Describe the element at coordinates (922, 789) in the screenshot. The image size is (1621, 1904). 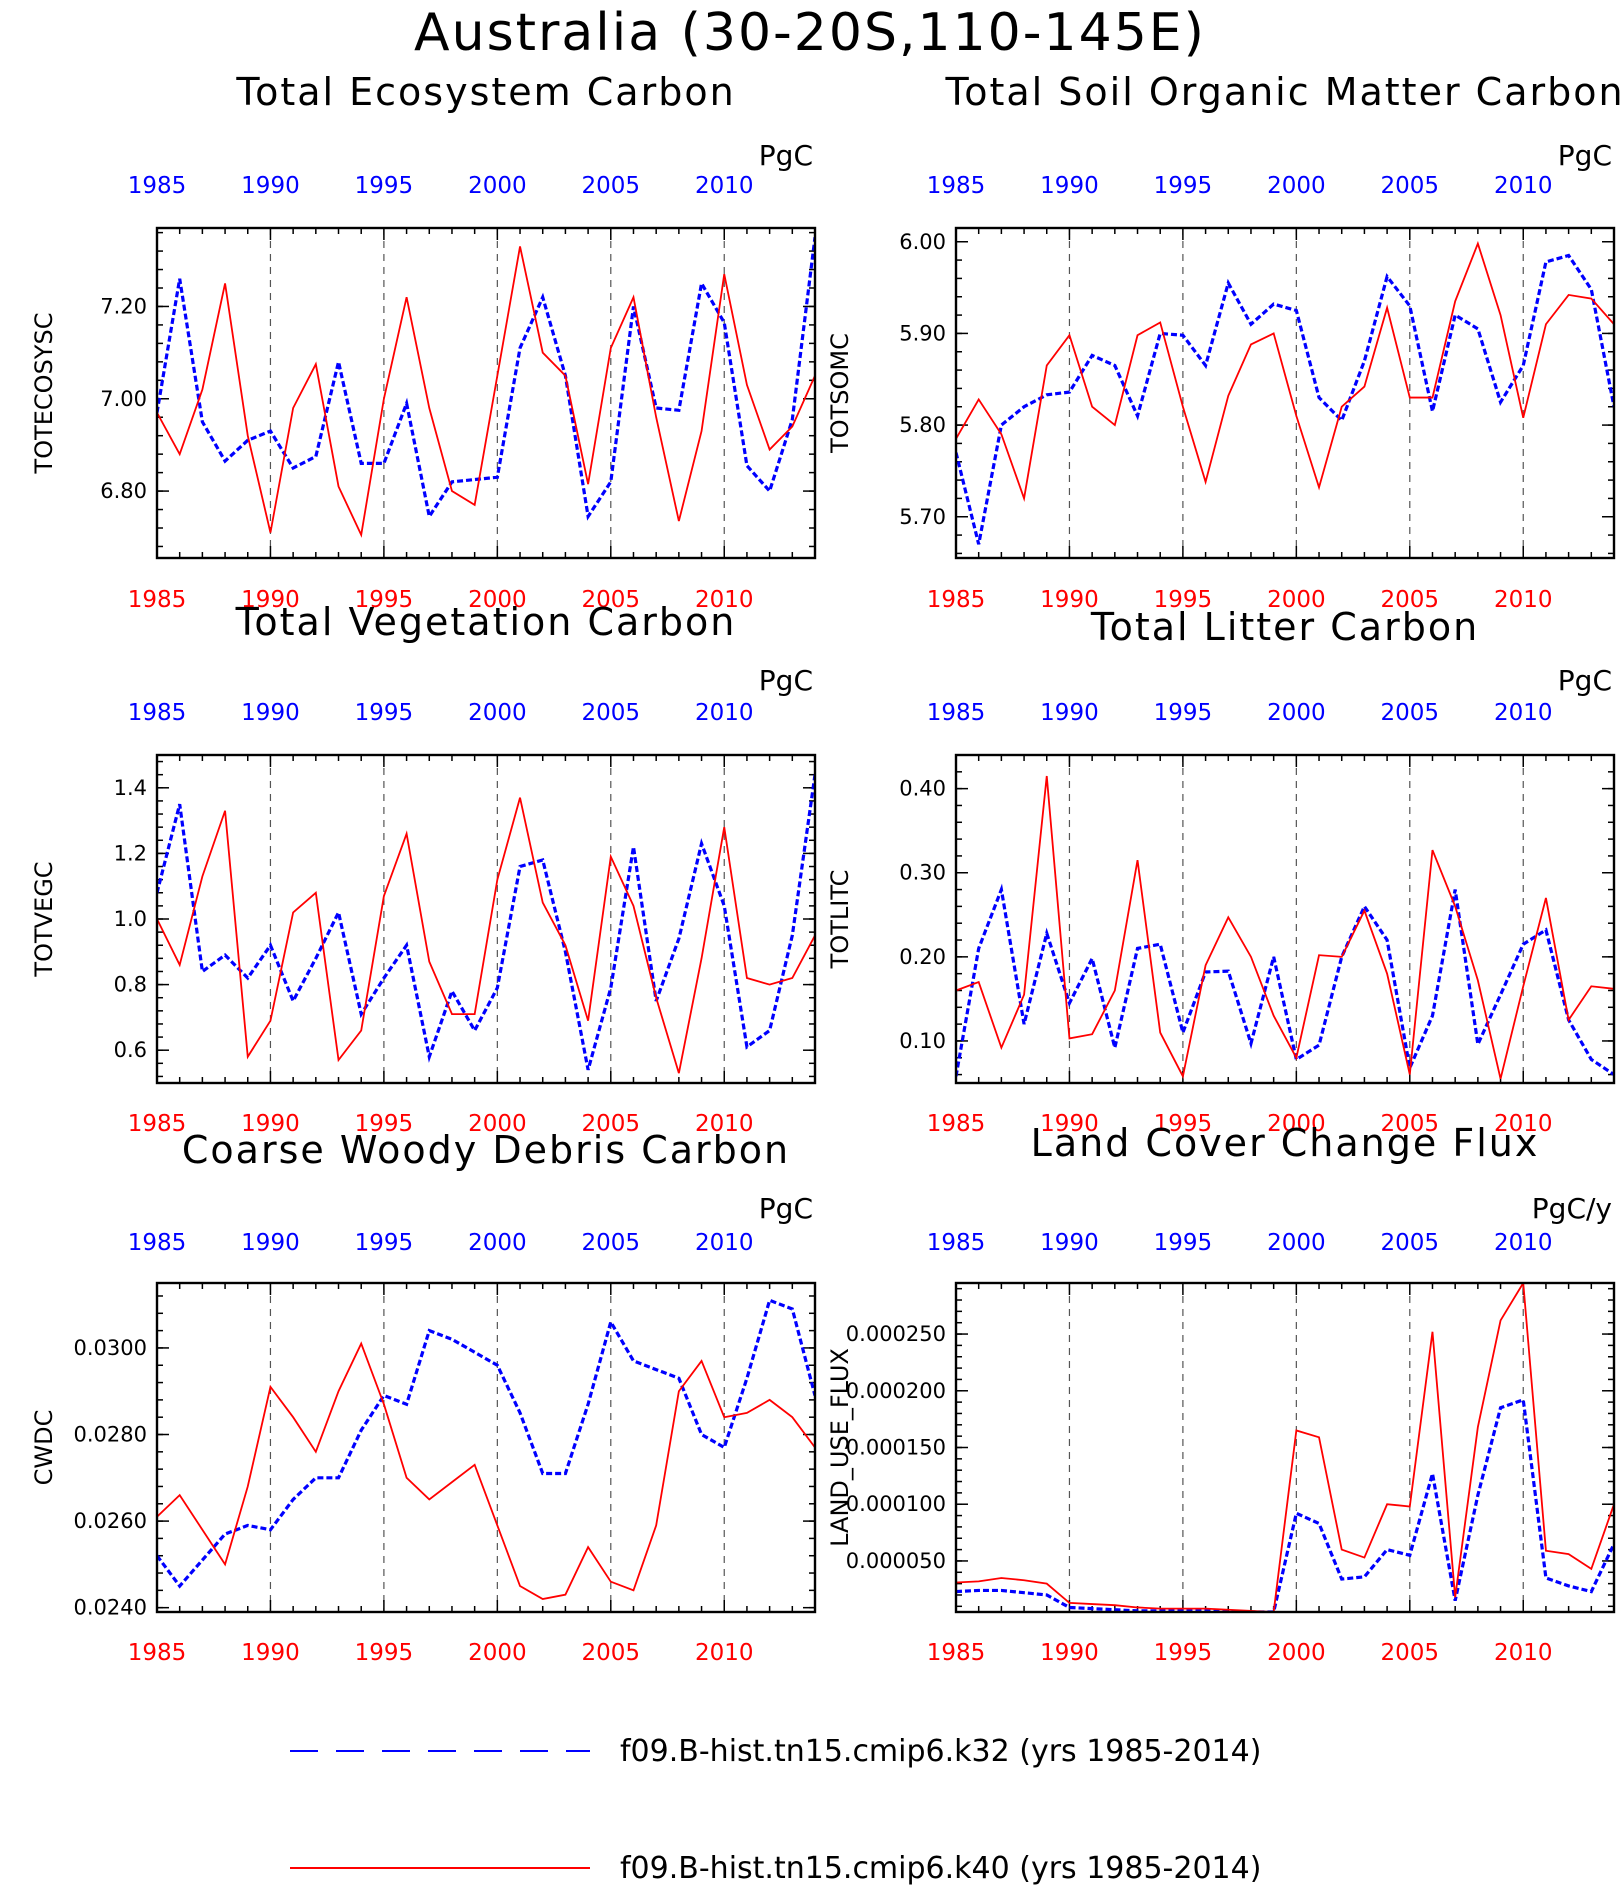
I see `y-tick-label: 0.40` at that location.